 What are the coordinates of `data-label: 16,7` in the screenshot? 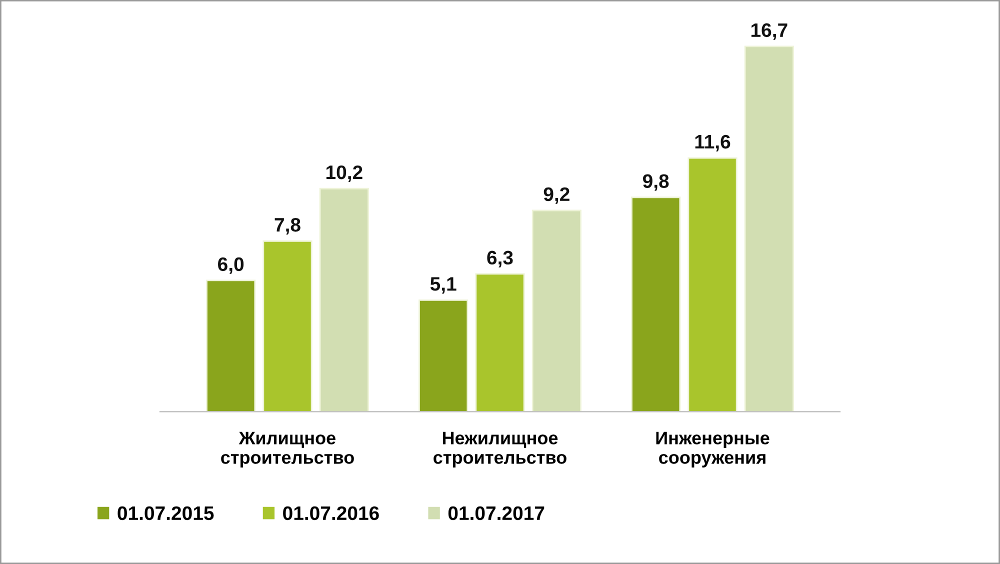 It's located at (769, 31).